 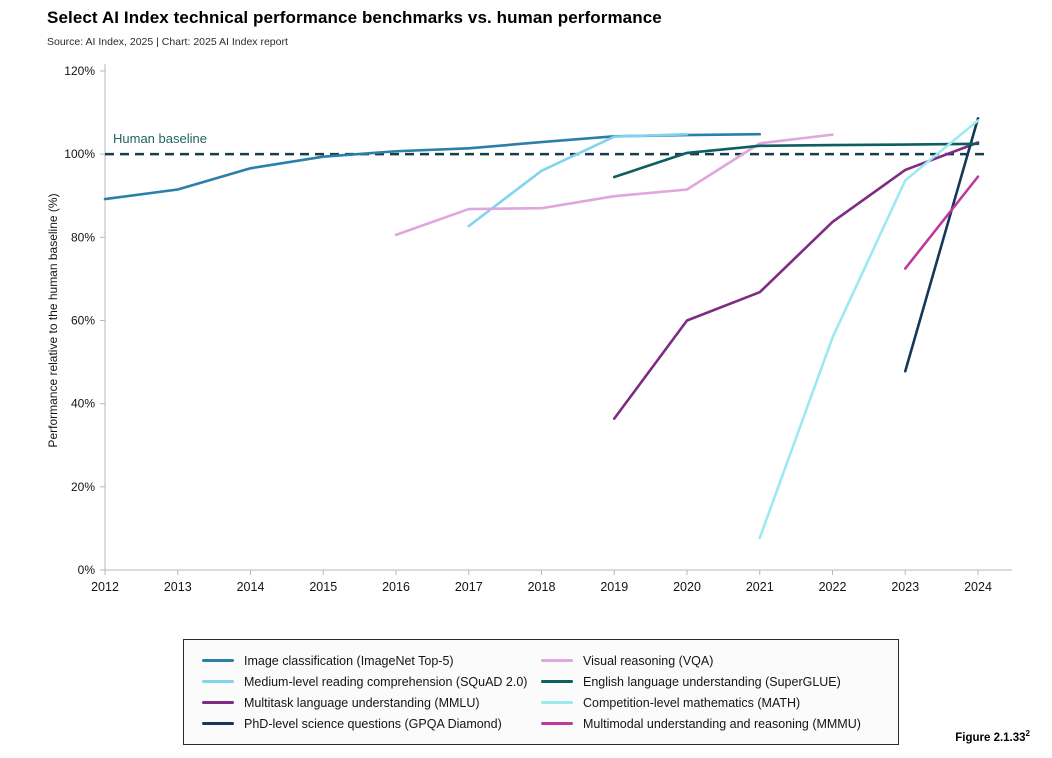 What do you see at coordinates (178, 587) in the screenshot?
I see `x-tick-label: 2013` at bounding box center [178, 587].